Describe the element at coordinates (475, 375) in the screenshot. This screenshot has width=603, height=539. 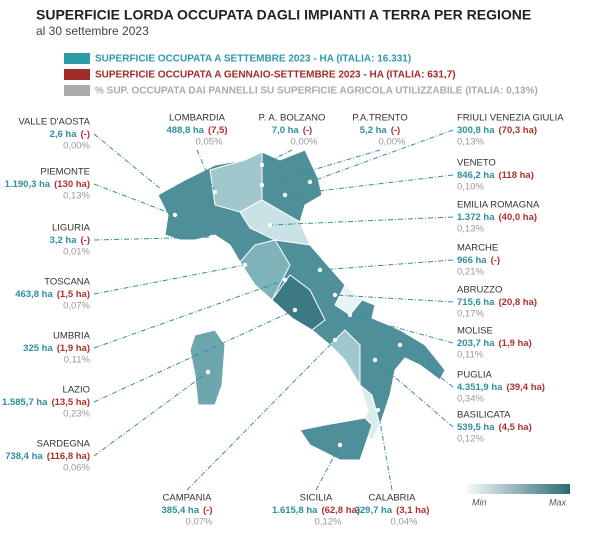
I see `region-name: PUGLIA` at that location.